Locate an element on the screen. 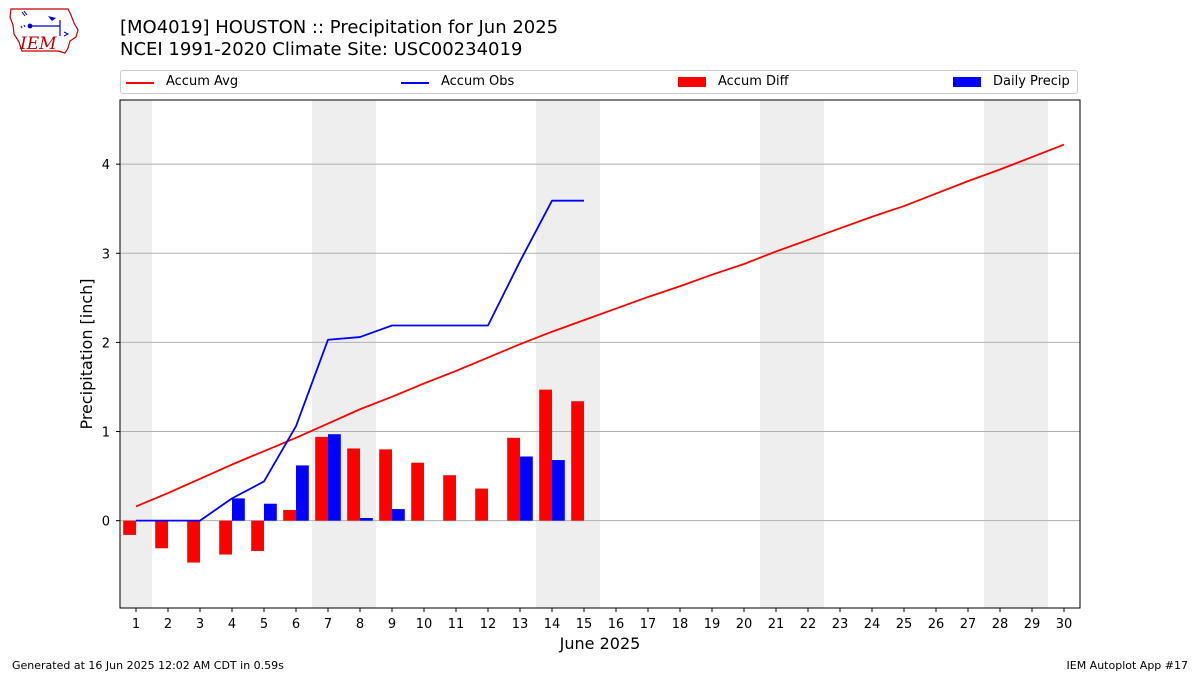  x-tick-label-11: 11 is located at coordinates (456, 624).